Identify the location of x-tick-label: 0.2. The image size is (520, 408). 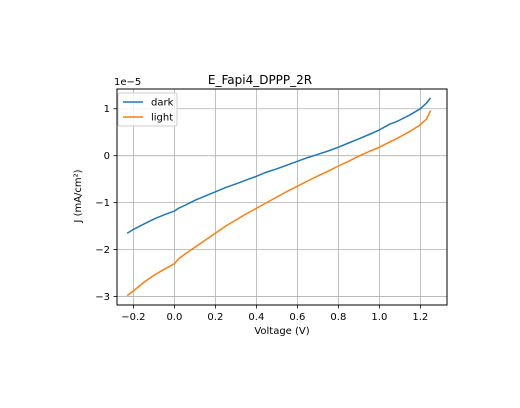
(215, 317).